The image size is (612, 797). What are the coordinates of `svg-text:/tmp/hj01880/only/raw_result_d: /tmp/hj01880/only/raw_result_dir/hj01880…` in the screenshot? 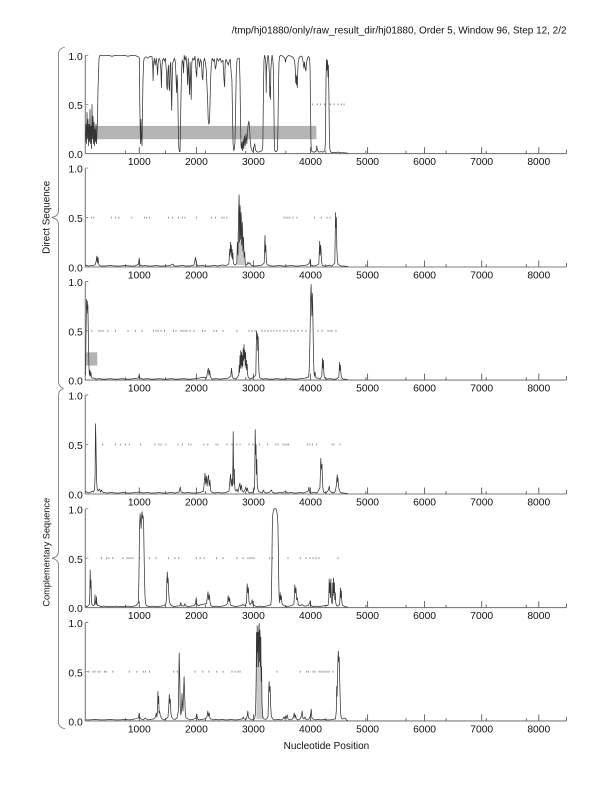 It's located at (399, 30).